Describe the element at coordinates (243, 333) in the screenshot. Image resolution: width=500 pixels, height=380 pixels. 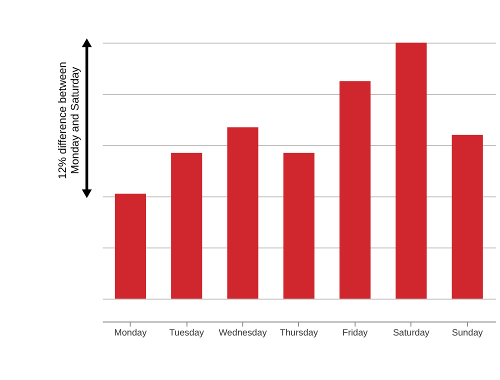
I see `x-tick-label: Wednesday` at that location.